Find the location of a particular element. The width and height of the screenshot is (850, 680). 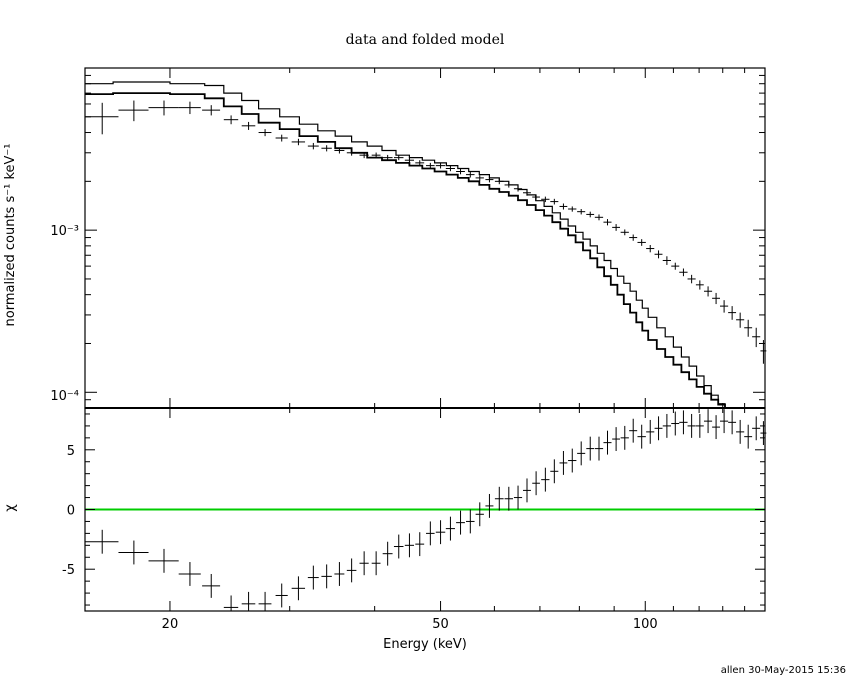

y-axis-label-bottom: χ is located at coordinates (10, 508).